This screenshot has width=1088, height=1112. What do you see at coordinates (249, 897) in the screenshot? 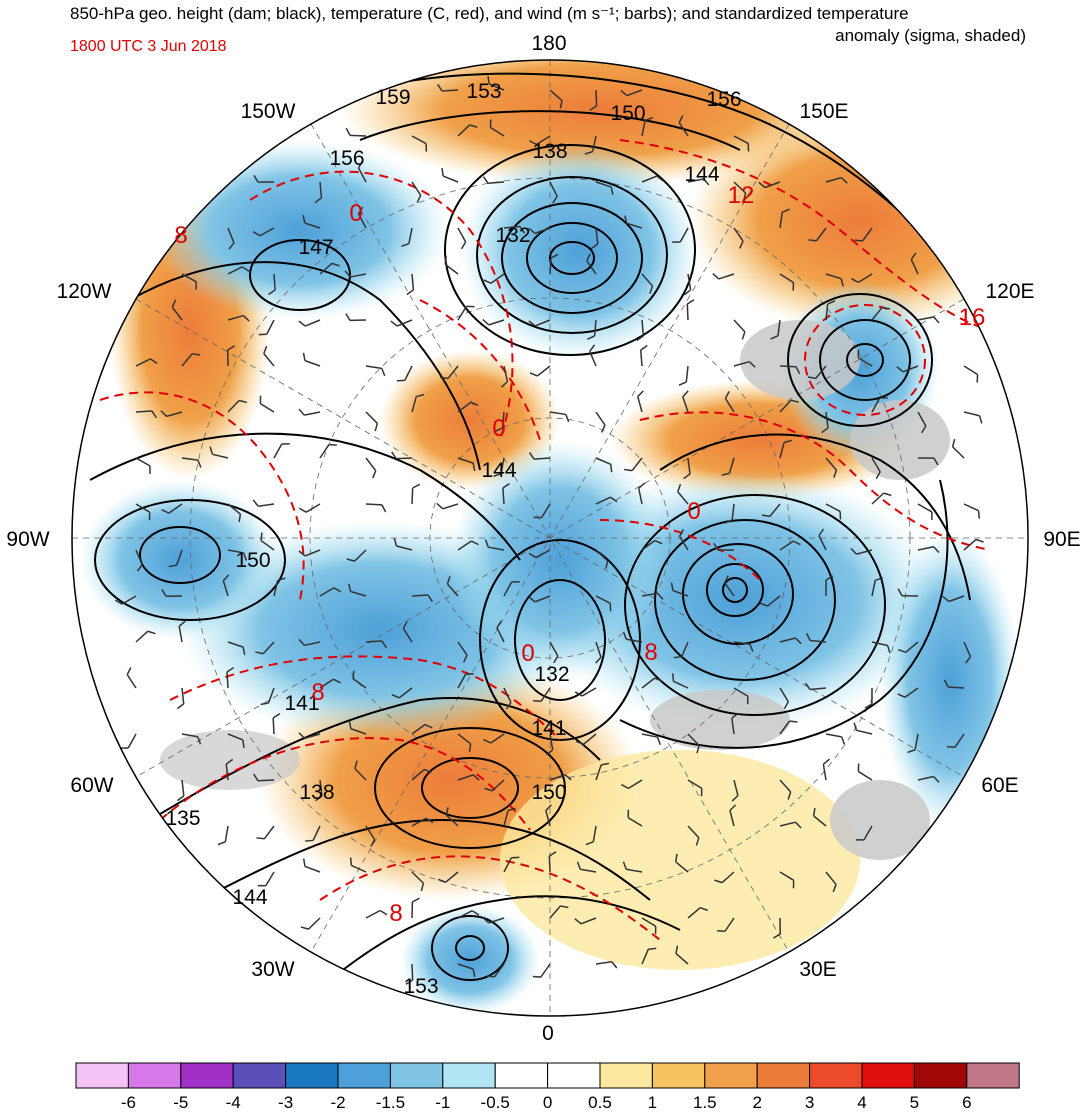
I see `height-label: 144` at bounding box center [249, 897].